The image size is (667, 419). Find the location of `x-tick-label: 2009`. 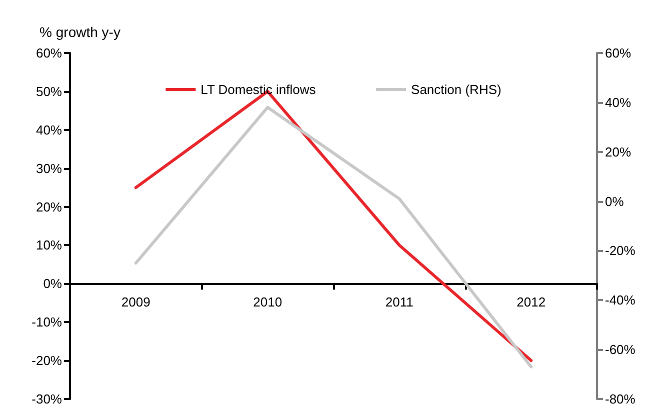

x-tick-label: 2009 is located at coordinates (135, 302).